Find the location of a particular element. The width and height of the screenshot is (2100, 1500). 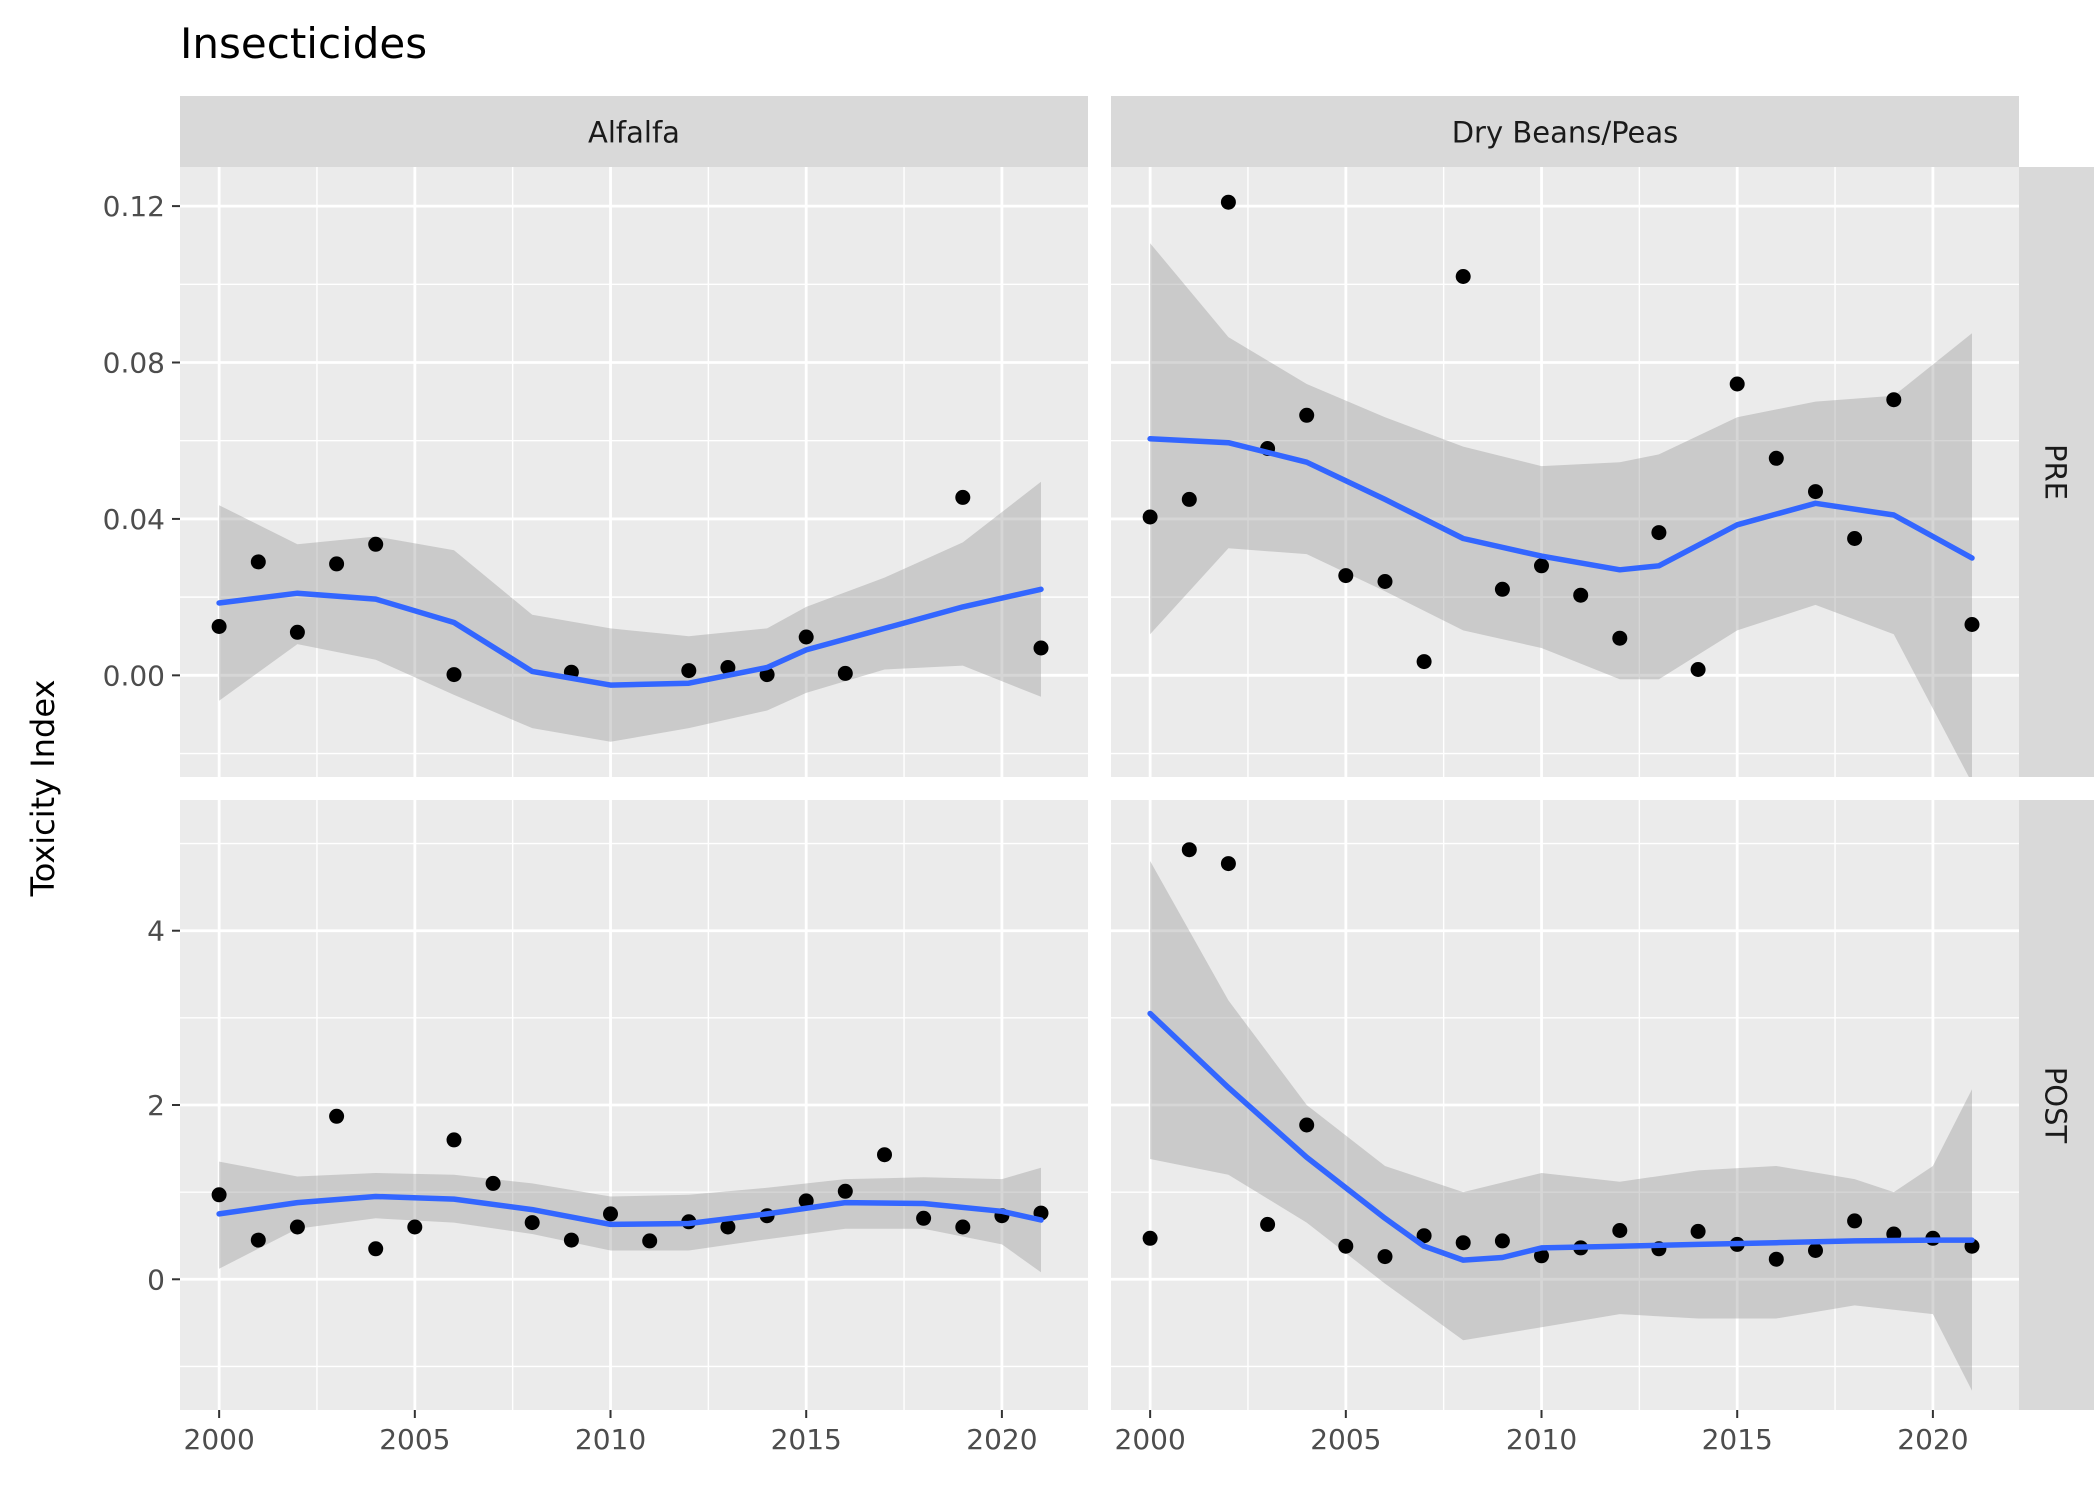

chart-title: Insecticides is located at coordinates (303, 43).